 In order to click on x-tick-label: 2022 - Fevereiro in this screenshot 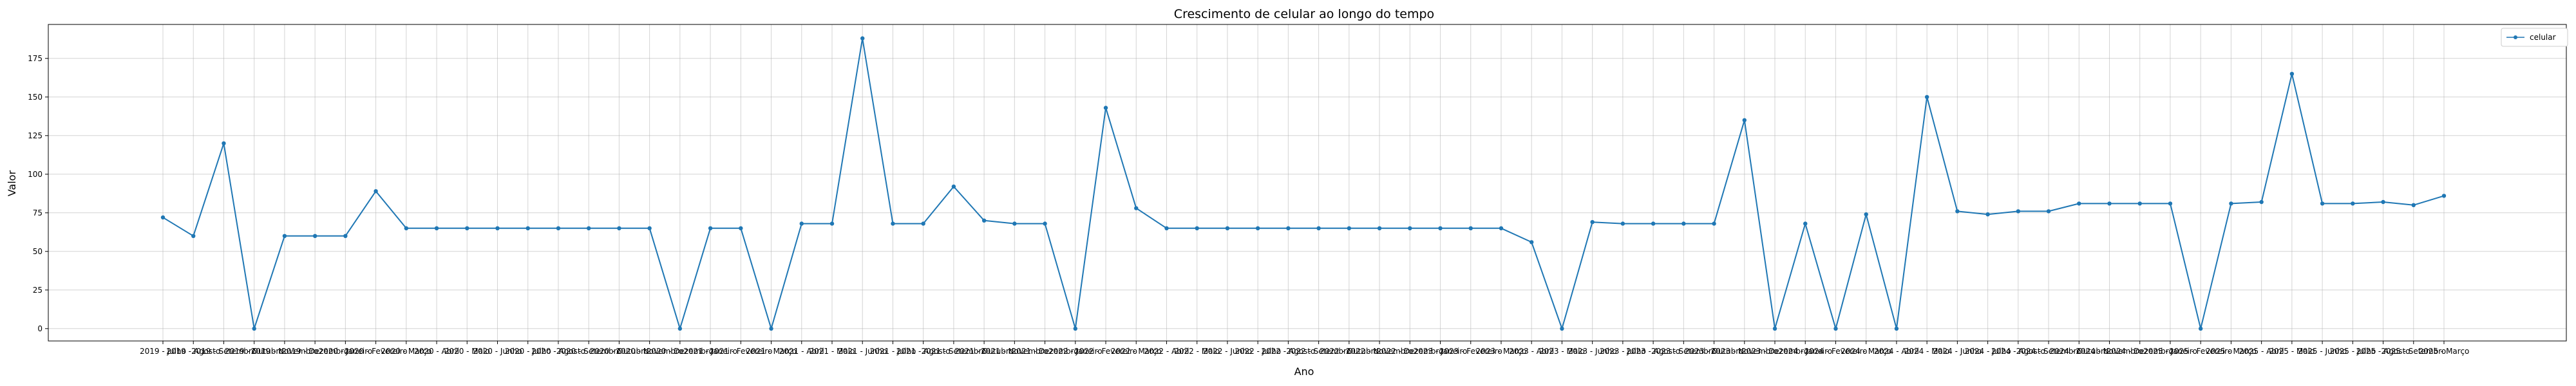, I will do `click(1105, 351)`.